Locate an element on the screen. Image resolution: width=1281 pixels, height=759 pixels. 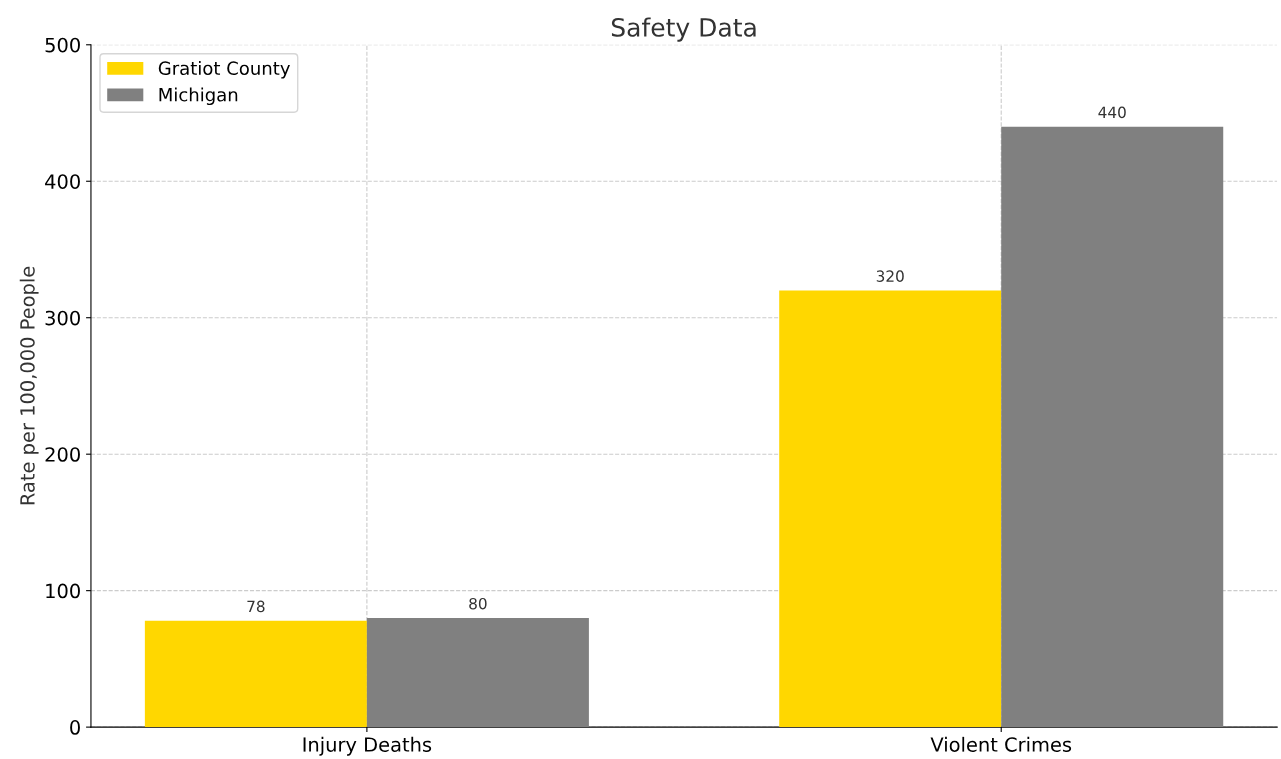
data-label: 320 is located at coordinates (890, 276).